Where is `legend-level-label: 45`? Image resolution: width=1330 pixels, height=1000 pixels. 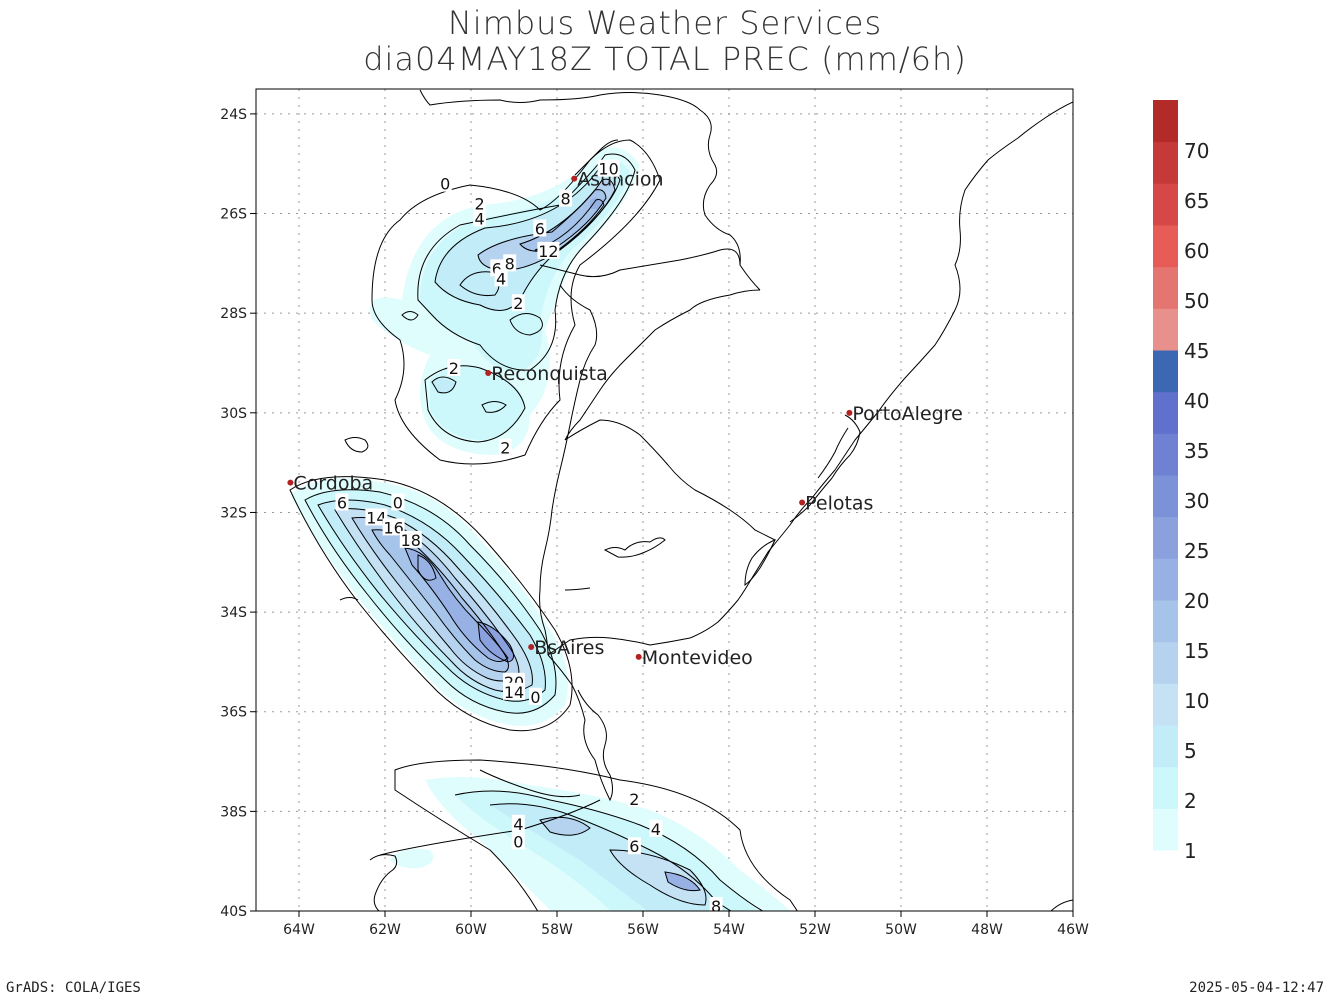
legend-level-label: 45 is located at coordinates (1196, 351).